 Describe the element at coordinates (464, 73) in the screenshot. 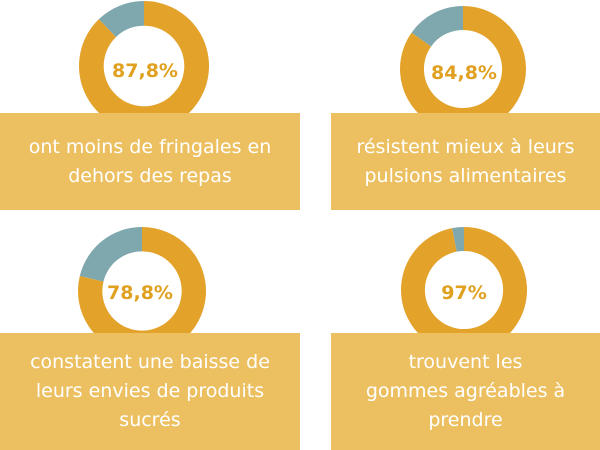

I see `donut-percentage-2: 84,8%` at that location.